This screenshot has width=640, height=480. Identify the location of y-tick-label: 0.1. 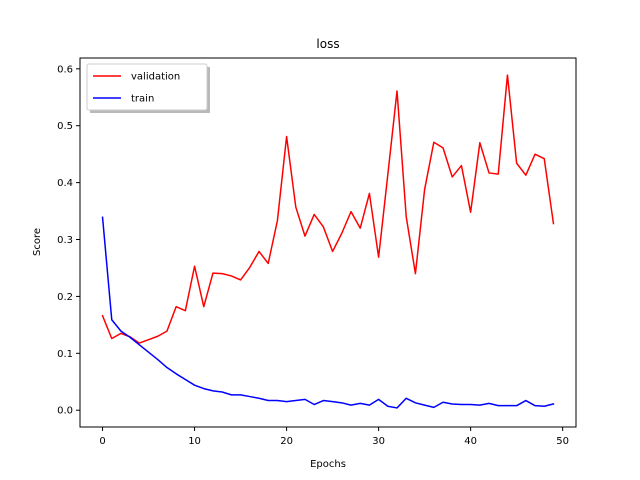
(65, 354).